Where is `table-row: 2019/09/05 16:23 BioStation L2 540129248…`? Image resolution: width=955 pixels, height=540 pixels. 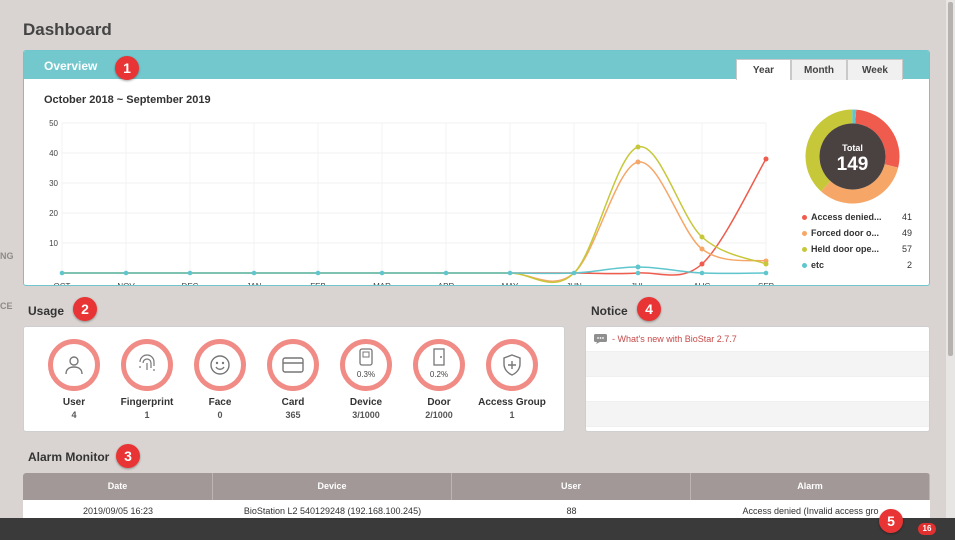
table-row: 2019/09/05 16:23 BioStation L2 540129248… is located at coordinates (476, 510).